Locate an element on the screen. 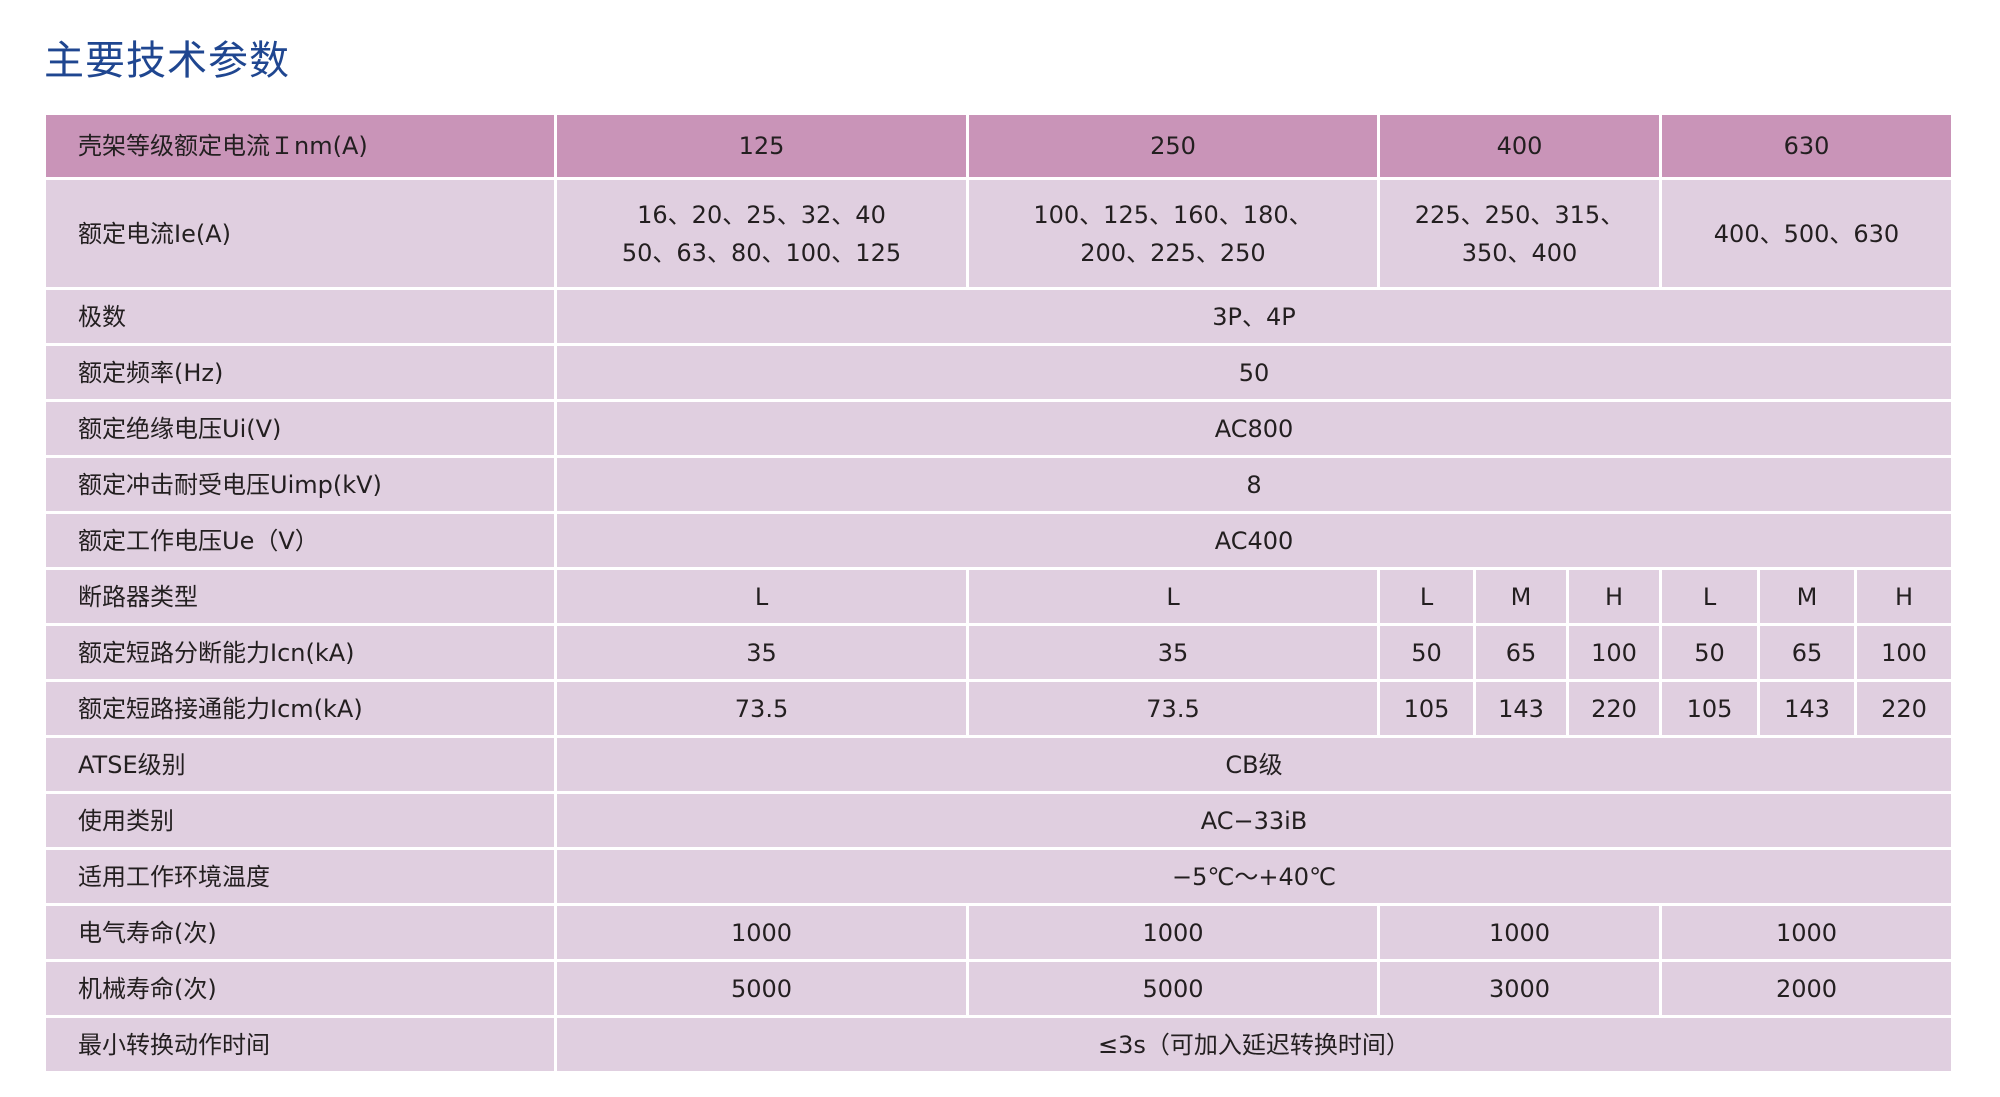 The height and width of the screenshot is (1097, 2000). header-cell: 630 is located at coordinates (1806, 146).